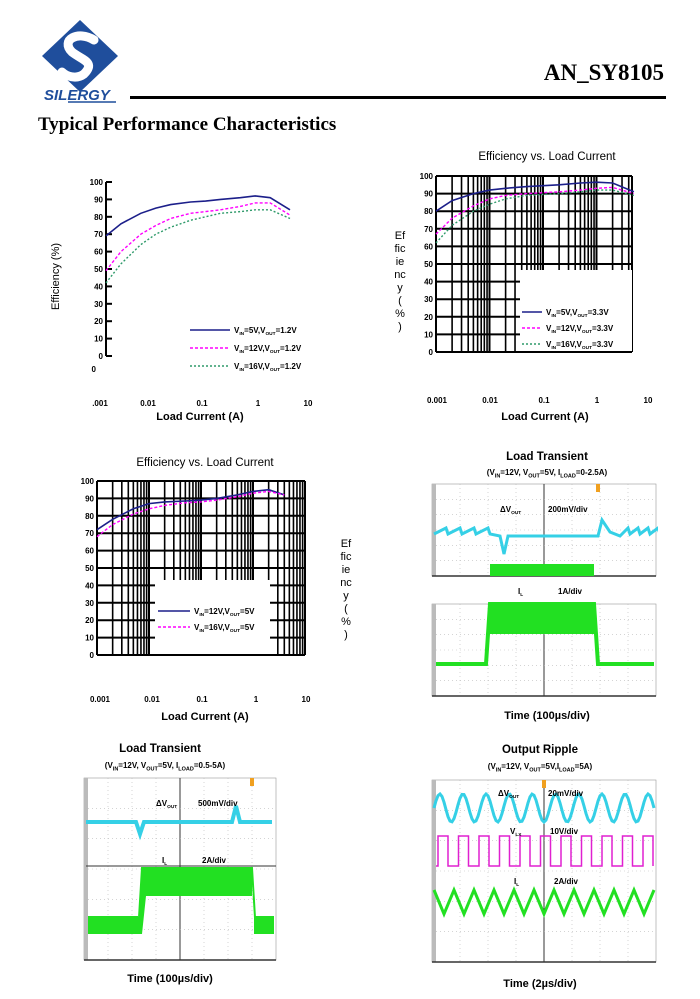 The image size is (700, 999). What do you see at coordinates (547, 157) in the screenshot?
I see `chart2-title: Efficiency vs. Load Current` at bounding box center [547, 157].